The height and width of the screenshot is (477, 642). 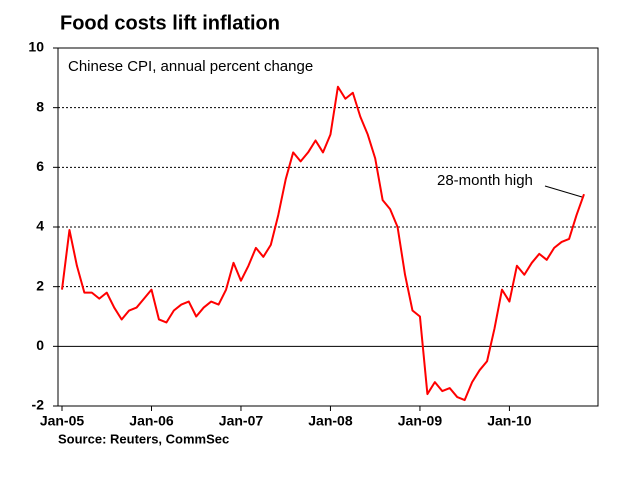 What do you see at coordinates (143, 438) in the screenshot?
I see `source: Source: Reuters, CommSec` at bounding box center [143, 438].